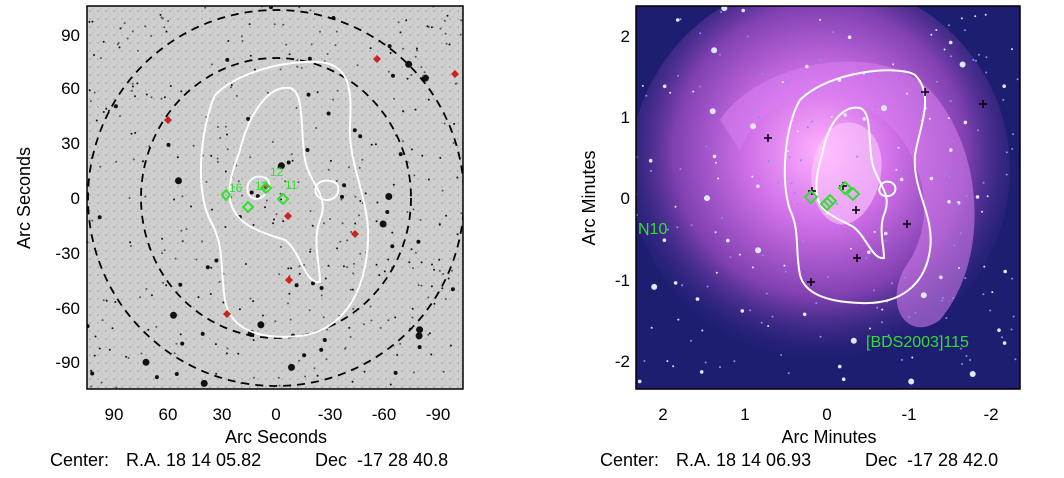 The height and width of the screenshot is (478, 1064). What do you see at coordinates (851, 183) in the screenshot?
I see `inner-contour` at bounding box center [851, 183].